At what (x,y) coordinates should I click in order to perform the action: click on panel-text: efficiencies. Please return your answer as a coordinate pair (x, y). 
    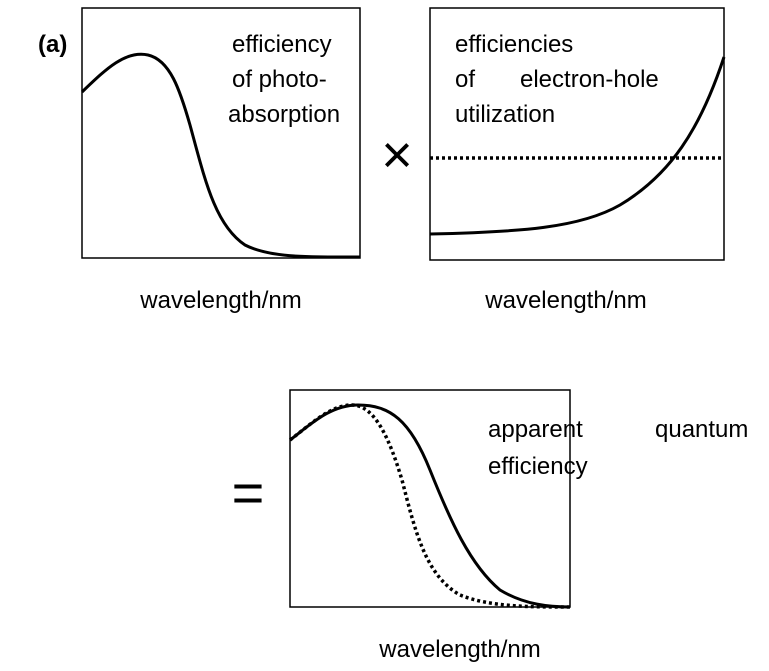
    Looking at the image, I should click on (514, 44).